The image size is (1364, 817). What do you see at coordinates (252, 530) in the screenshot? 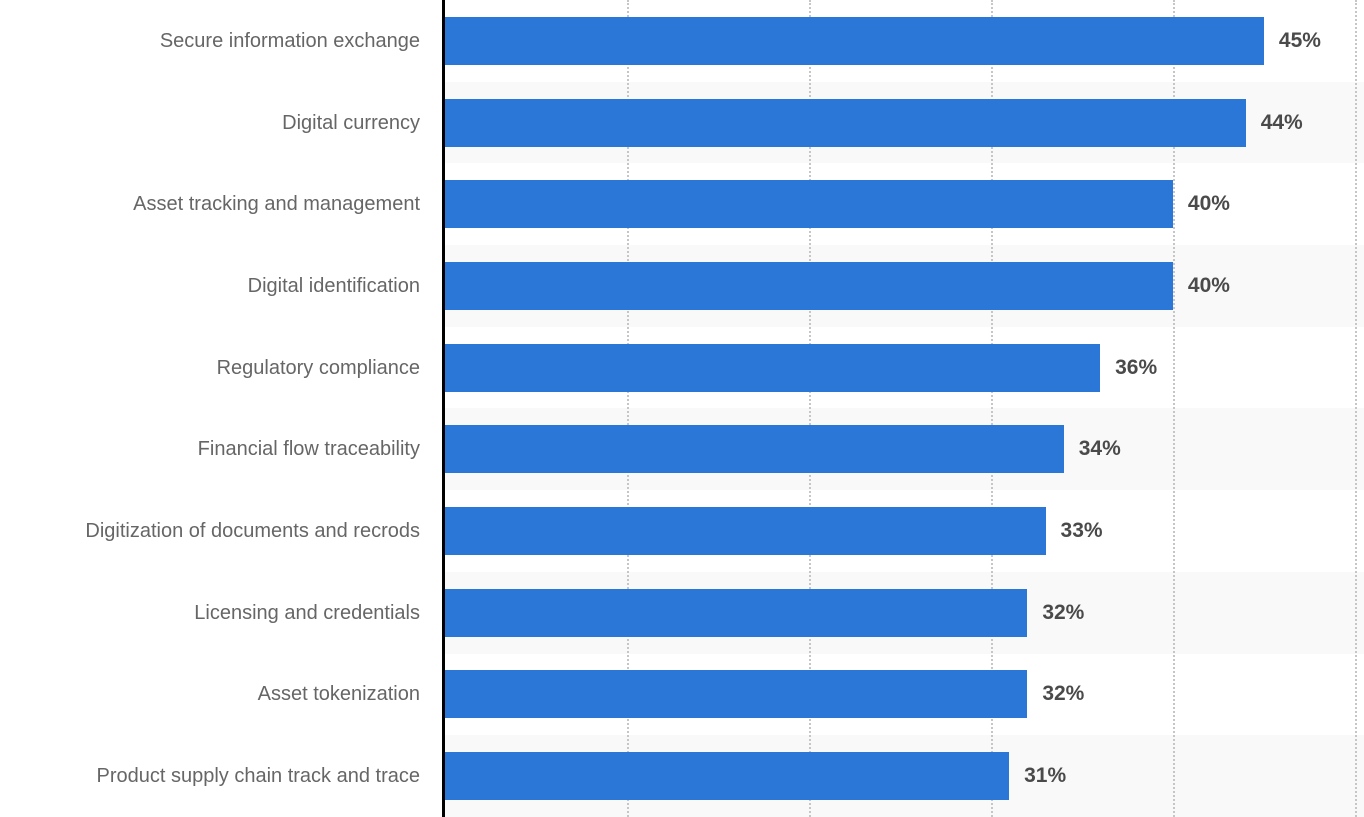
I see `category-label: Digitization of documents and recrods` at bounding box center [252, 530].